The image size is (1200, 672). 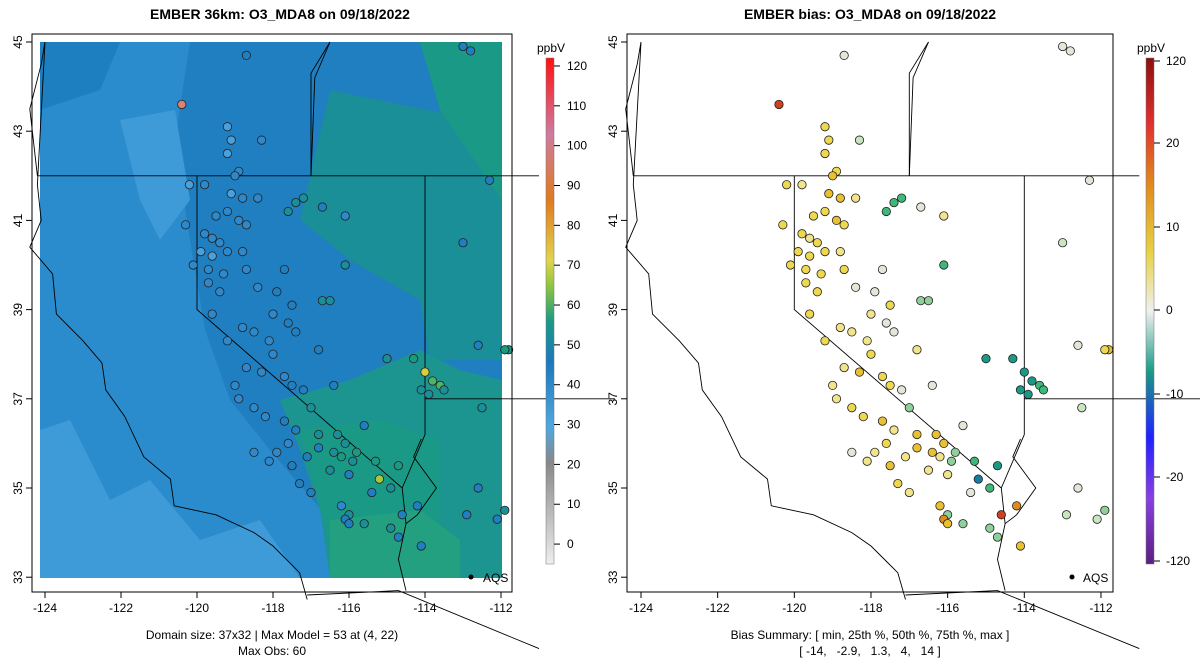 I want to click on colorbar-tick-label: 0, so click(x=570, y=544).